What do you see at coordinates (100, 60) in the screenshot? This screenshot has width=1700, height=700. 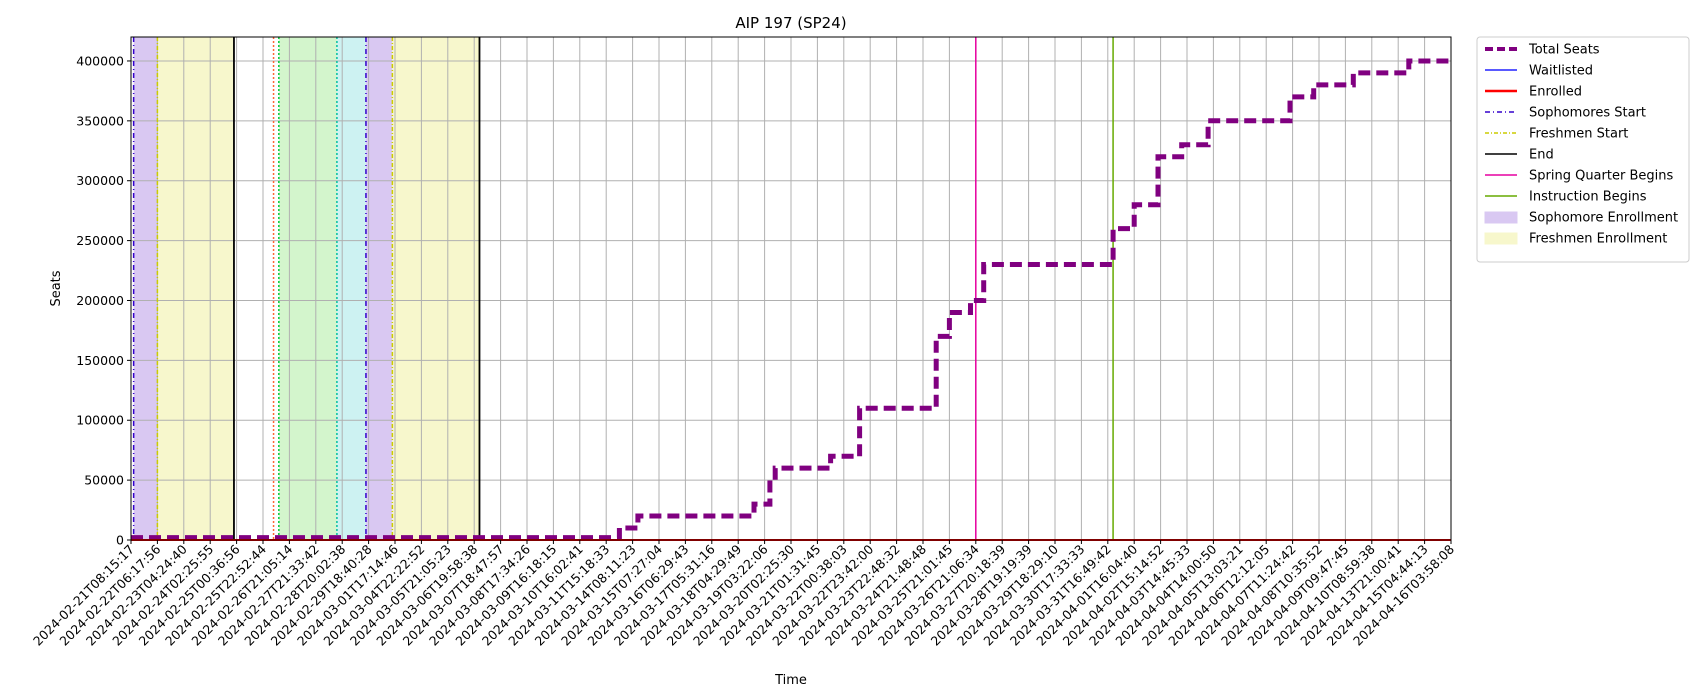 I see `y-tick-label-8: 400000` at bounding box center [100, 60].